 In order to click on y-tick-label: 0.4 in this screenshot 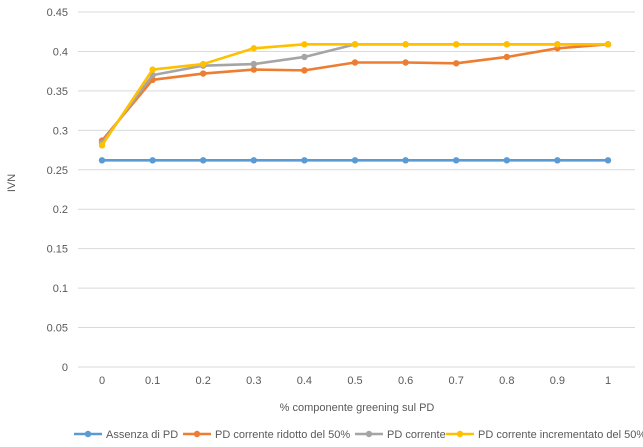, I will do `click(60, 52)`.